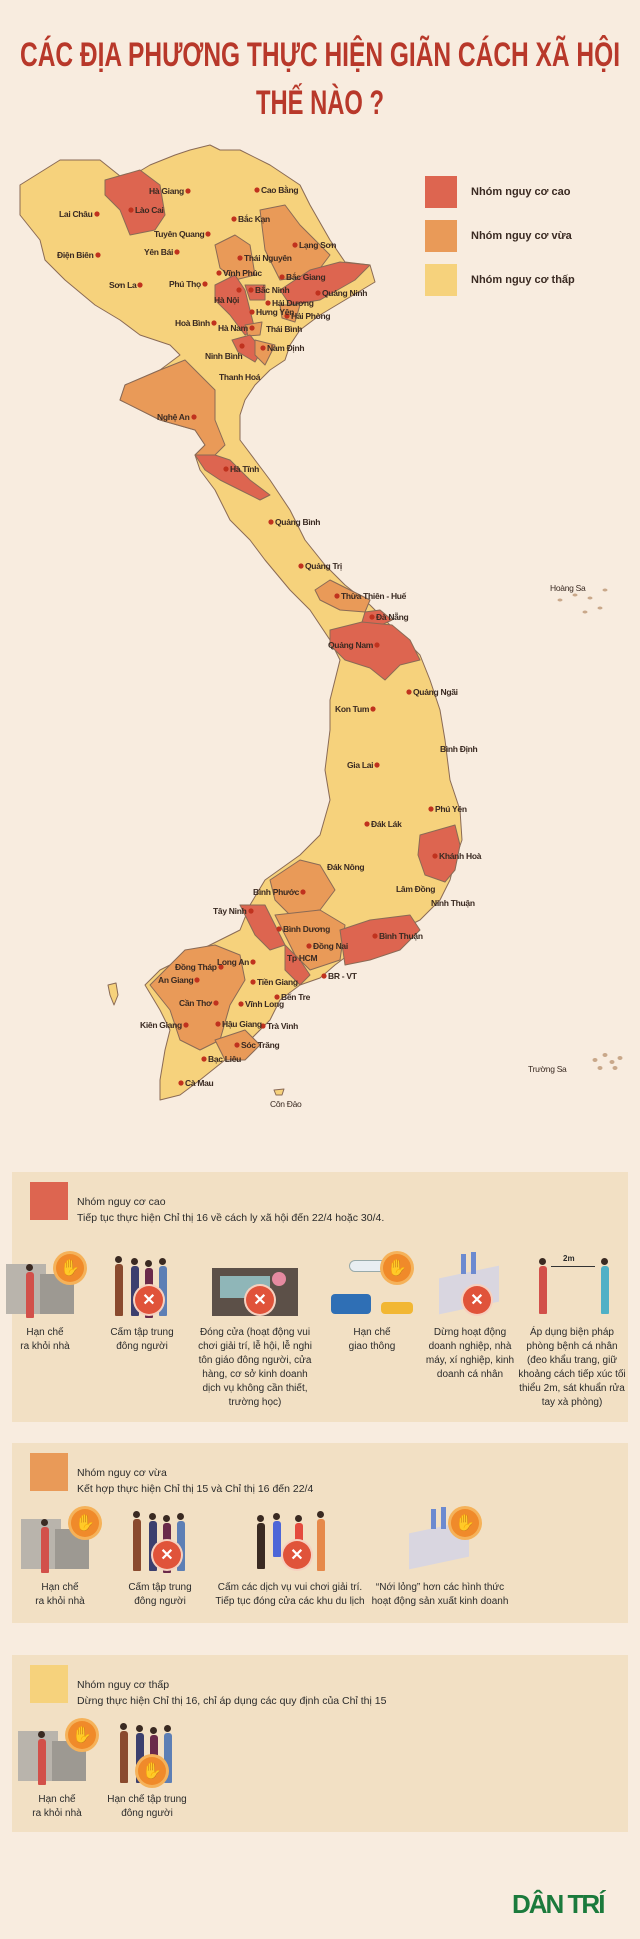  I want to click on distance-label: 2m, so click(569, 1258).